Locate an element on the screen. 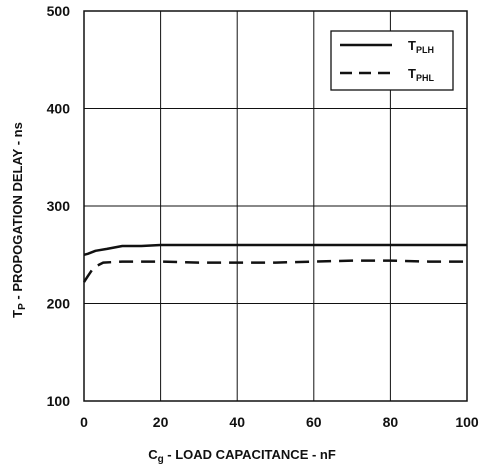 This screenshot has height=472, width=484. legend-box is located at coordinates (392, 60).